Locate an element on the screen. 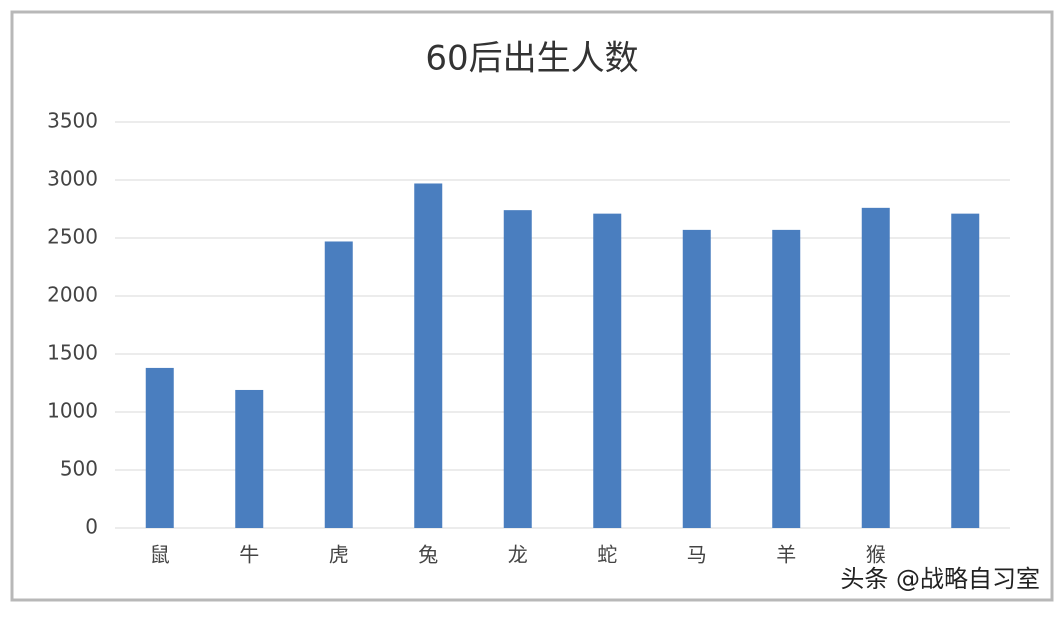 The width and height of the screenshot is (1064, 618). x-tick-label: 牛 is located at coordinates (249, 555).